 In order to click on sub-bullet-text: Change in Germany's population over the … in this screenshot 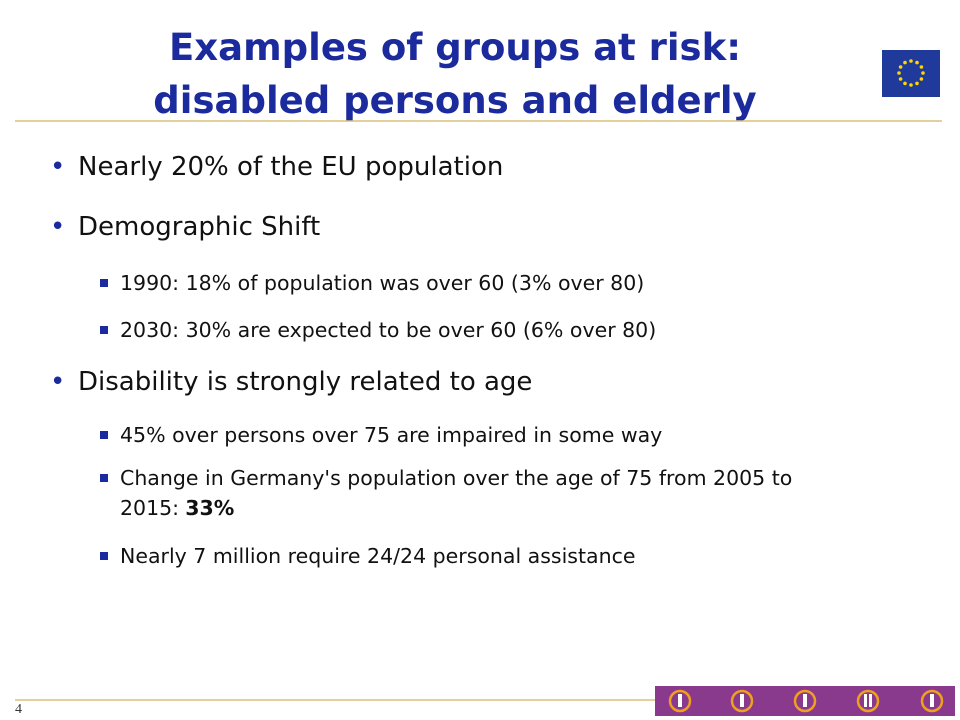, I will do `click(456, 493)`.